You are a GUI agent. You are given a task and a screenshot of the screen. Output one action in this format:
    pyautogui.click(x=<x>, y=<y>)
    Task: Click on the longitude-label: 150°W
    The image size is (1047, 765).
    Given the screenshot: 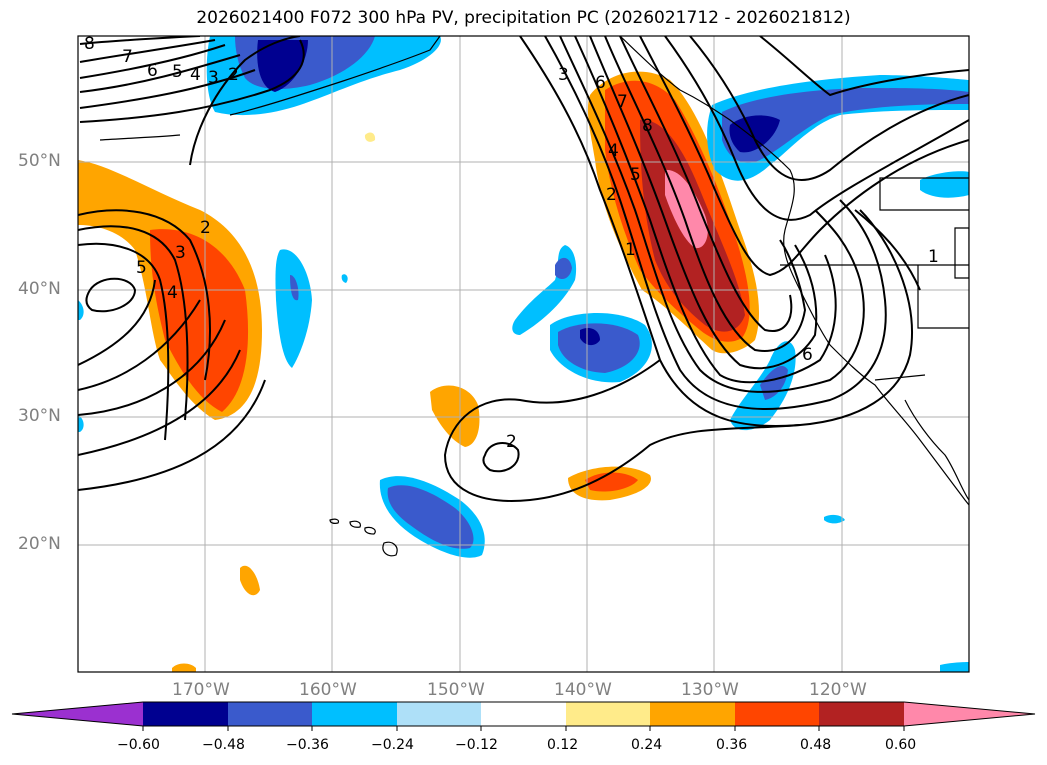 What is the action you would take?
    pyautogui.click(x=456, y=690)
    